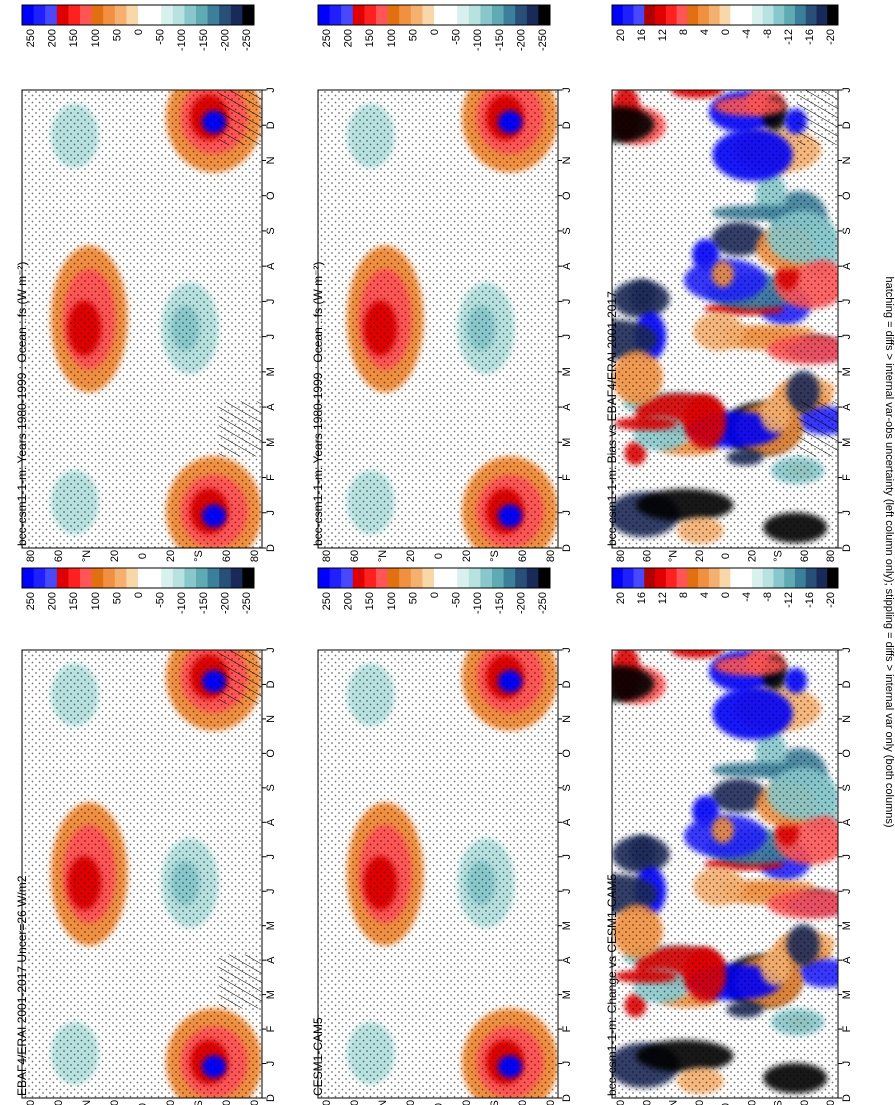 The image size is (895, 1105). What do you see at coordinates (161, 600) in the screenshot?
I see `colorbar-label: -50` at bounding box center [161, 600].